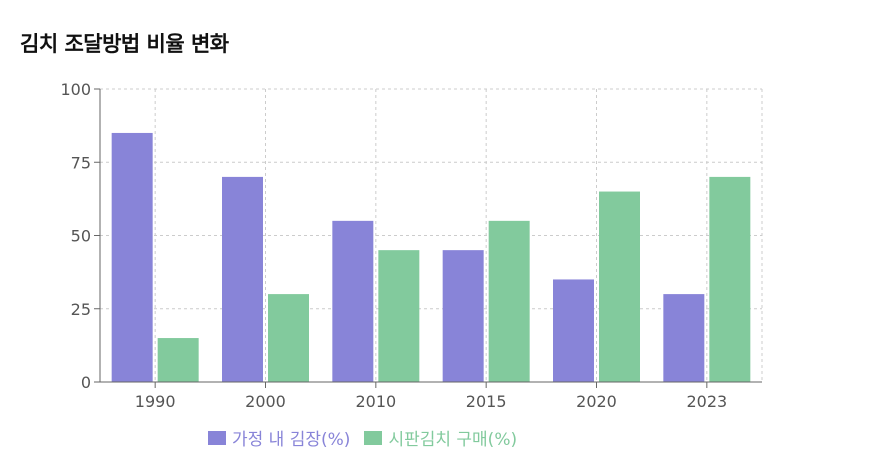 The height and width of the screenshot is (461, 883). What do you see at coordinates (81, 309) in the screenshot?
I see `y-tick-label: 25` at bounding box center [81, 309].